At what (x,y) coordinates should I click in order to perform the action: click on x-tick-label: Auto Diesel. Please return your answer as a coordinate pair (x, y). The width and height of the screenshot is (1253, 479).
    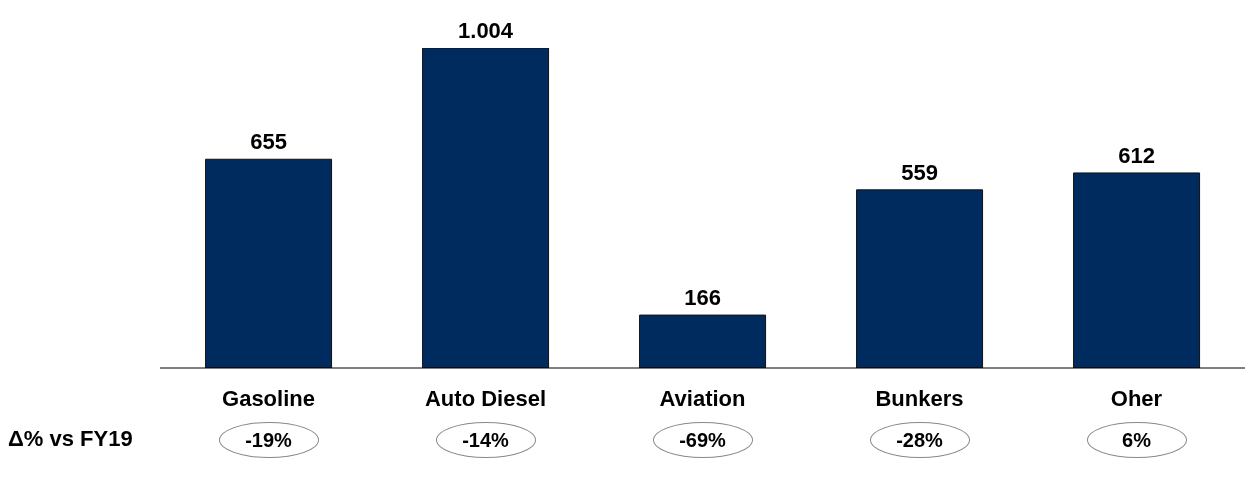
    Looking at the image, I should click on (485, 398).